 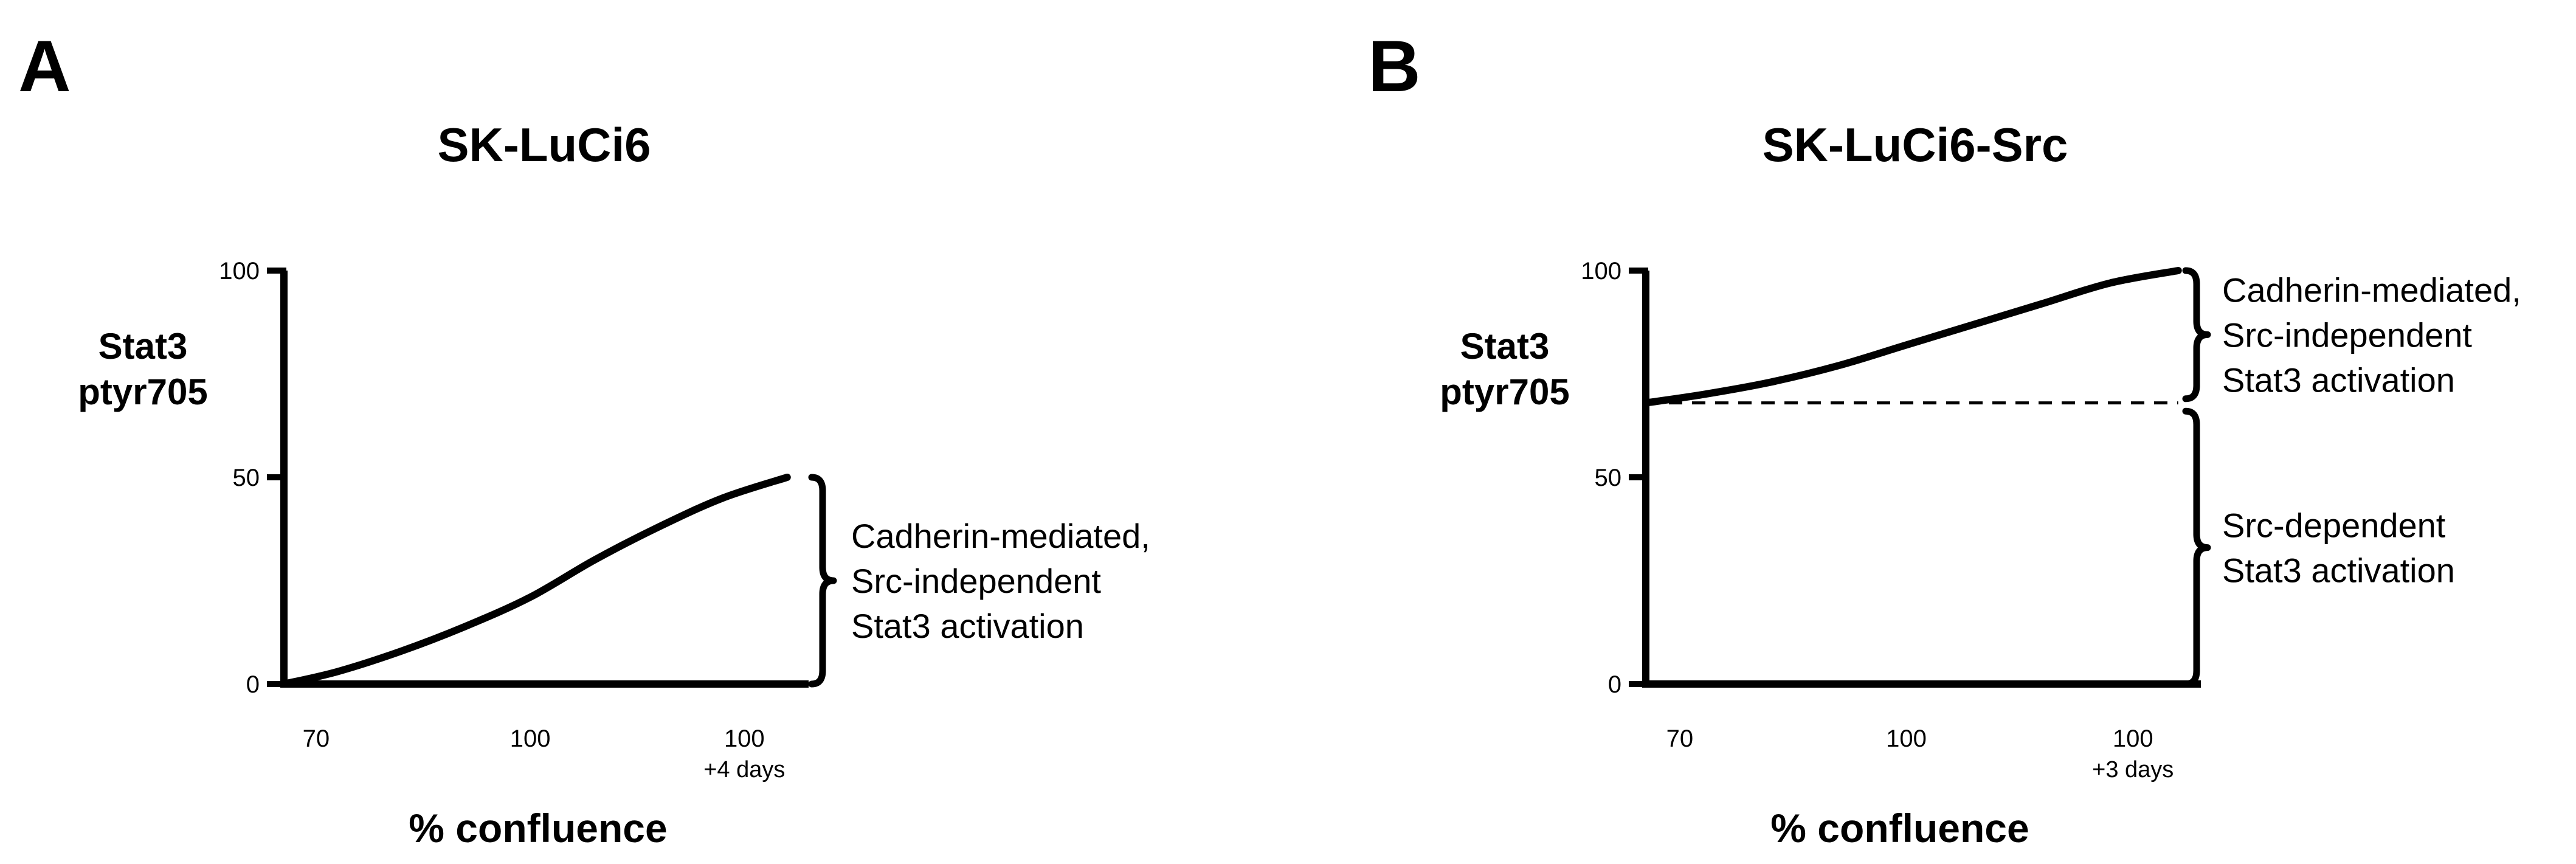 I want to click on panel-letter: B, so click(x=1394, y=66).